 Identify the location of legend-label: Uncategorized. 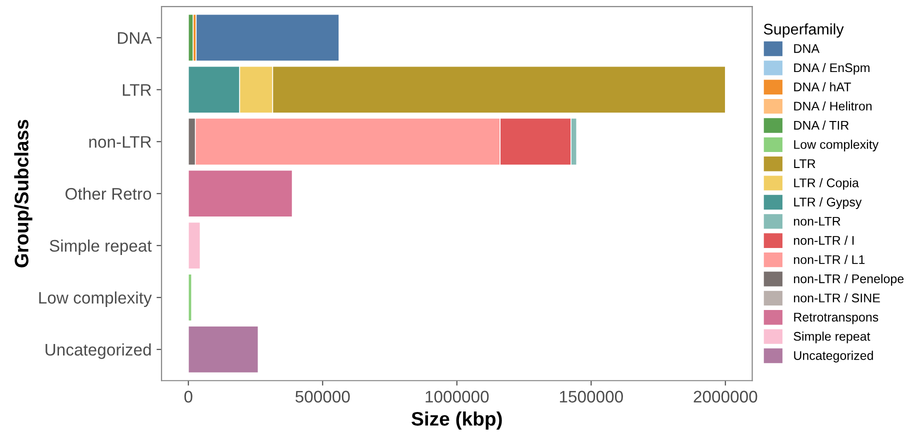
(833, 356).